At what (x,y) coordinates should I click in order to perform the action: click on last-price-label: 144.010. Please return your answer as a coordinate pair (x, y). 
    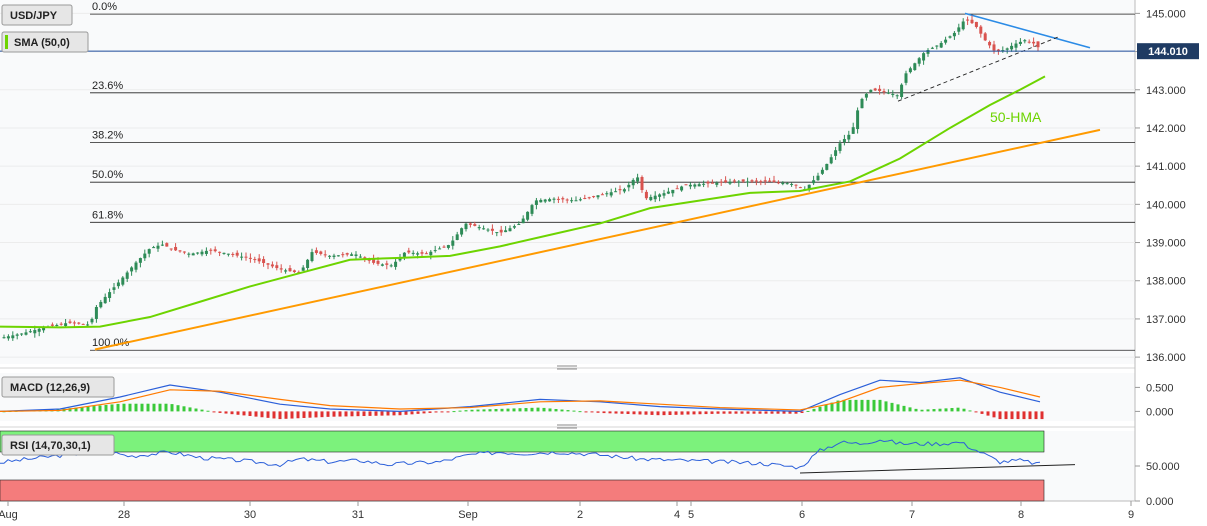
    Looking at the image, I should click on (1168, 52).